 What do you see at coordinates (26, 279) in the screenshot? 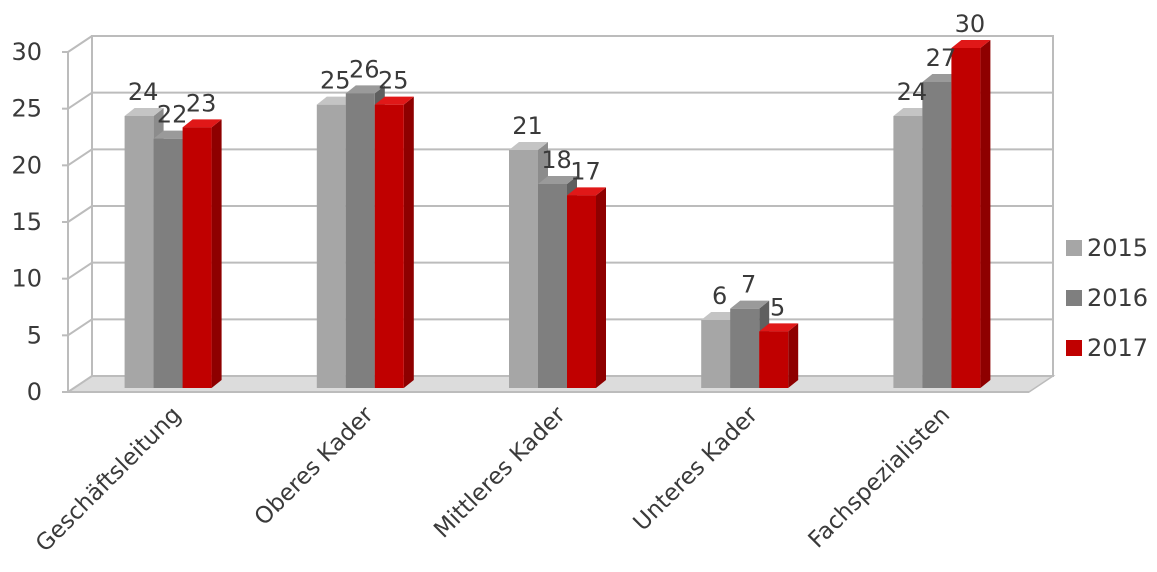
I see `y-tick-label: 10` at bounding box center [26, 279].